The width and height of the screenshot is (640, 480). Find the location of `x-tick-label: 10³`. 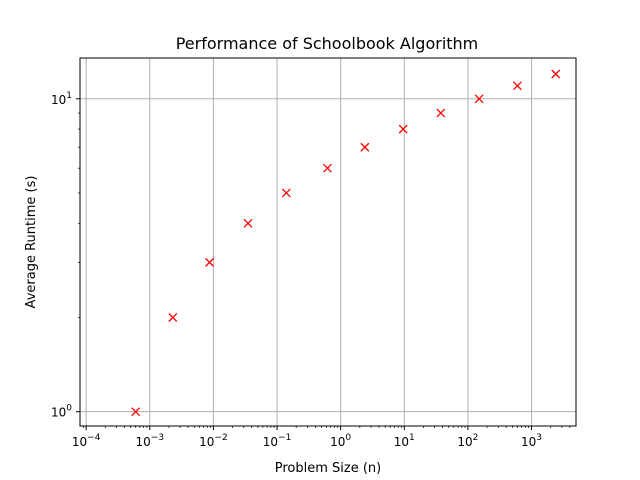

x-tick-label: 10³ is located at coordinates (531, 441).